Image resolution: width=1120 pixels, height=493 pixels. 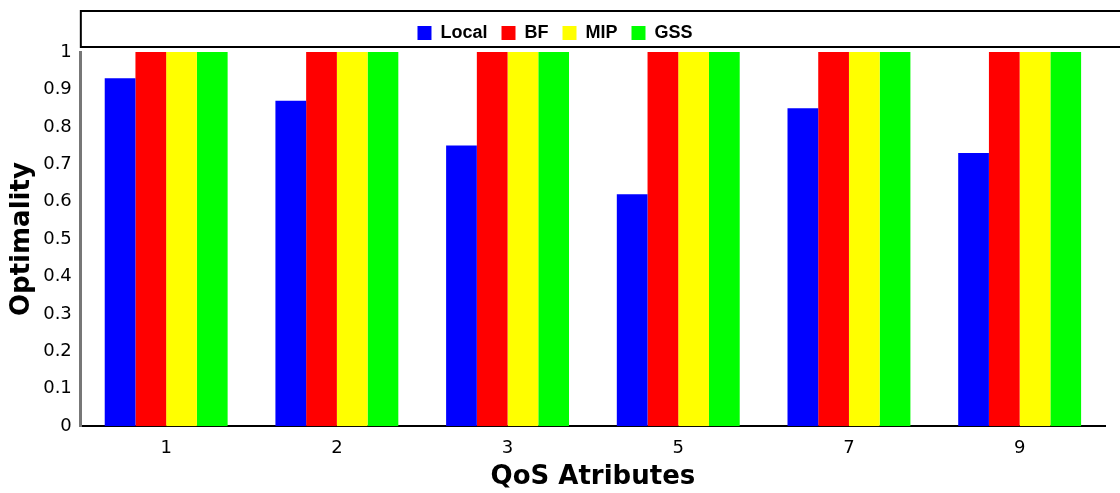 What do you see at coordinates (57, 200) in the screenshot?
I see `y-tick-label: 0.6` at bounding box center [57, 200].